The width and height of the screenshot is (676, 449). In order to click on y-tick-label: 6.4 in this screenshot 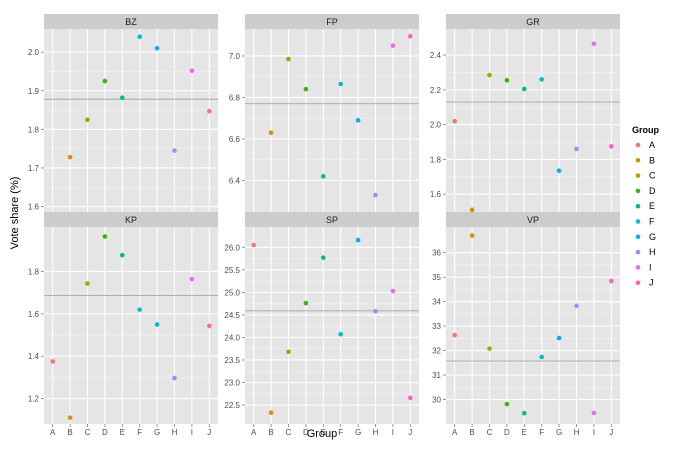, I will do `click(235, 180)`.